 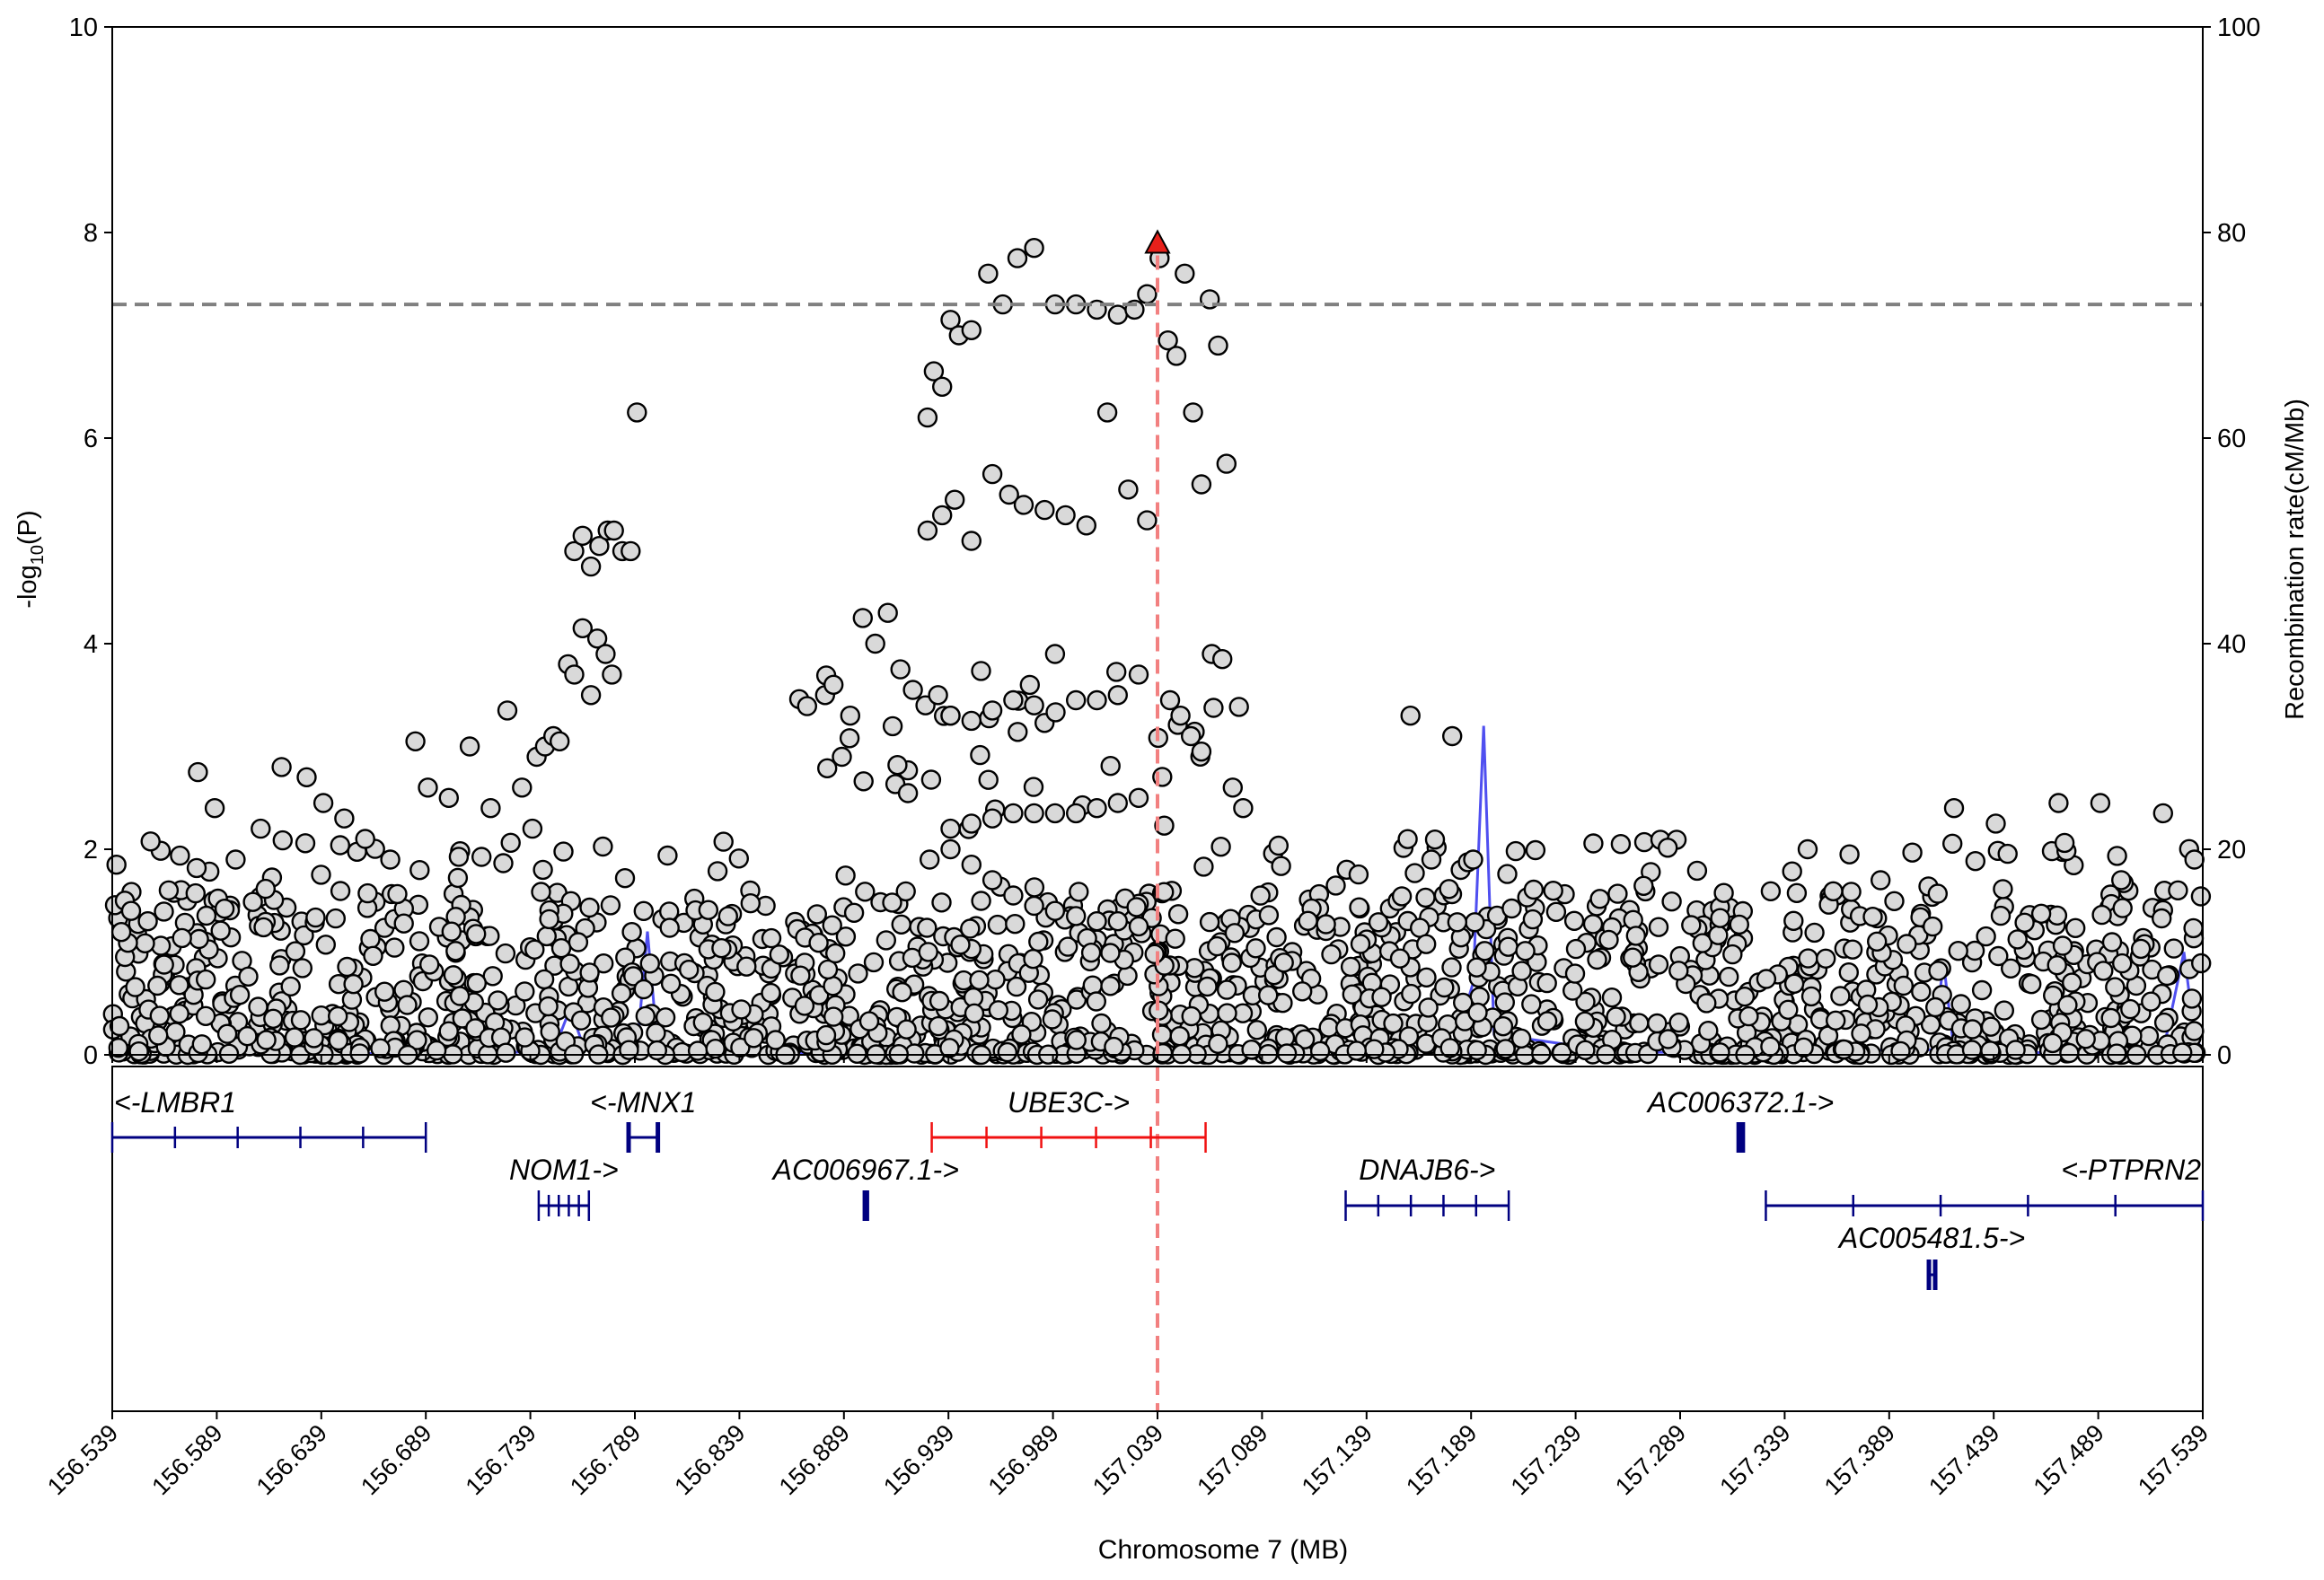 What do you see at coordinates (1931, 1256) in the screenshot?
I see `gene-ac0054815: AC005481.5->` at bounding box center [1931, 1256].